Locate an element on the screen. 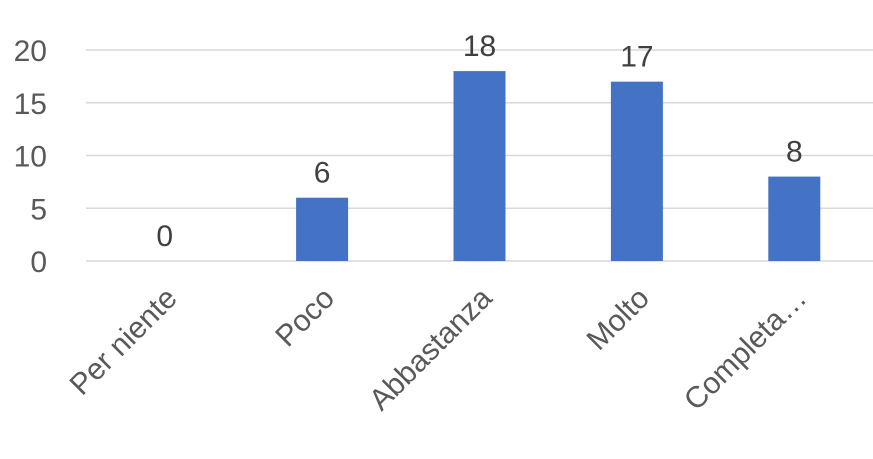 The image size is (873, 459). y-tick-label: 5 is located at coordinates (38, 209).